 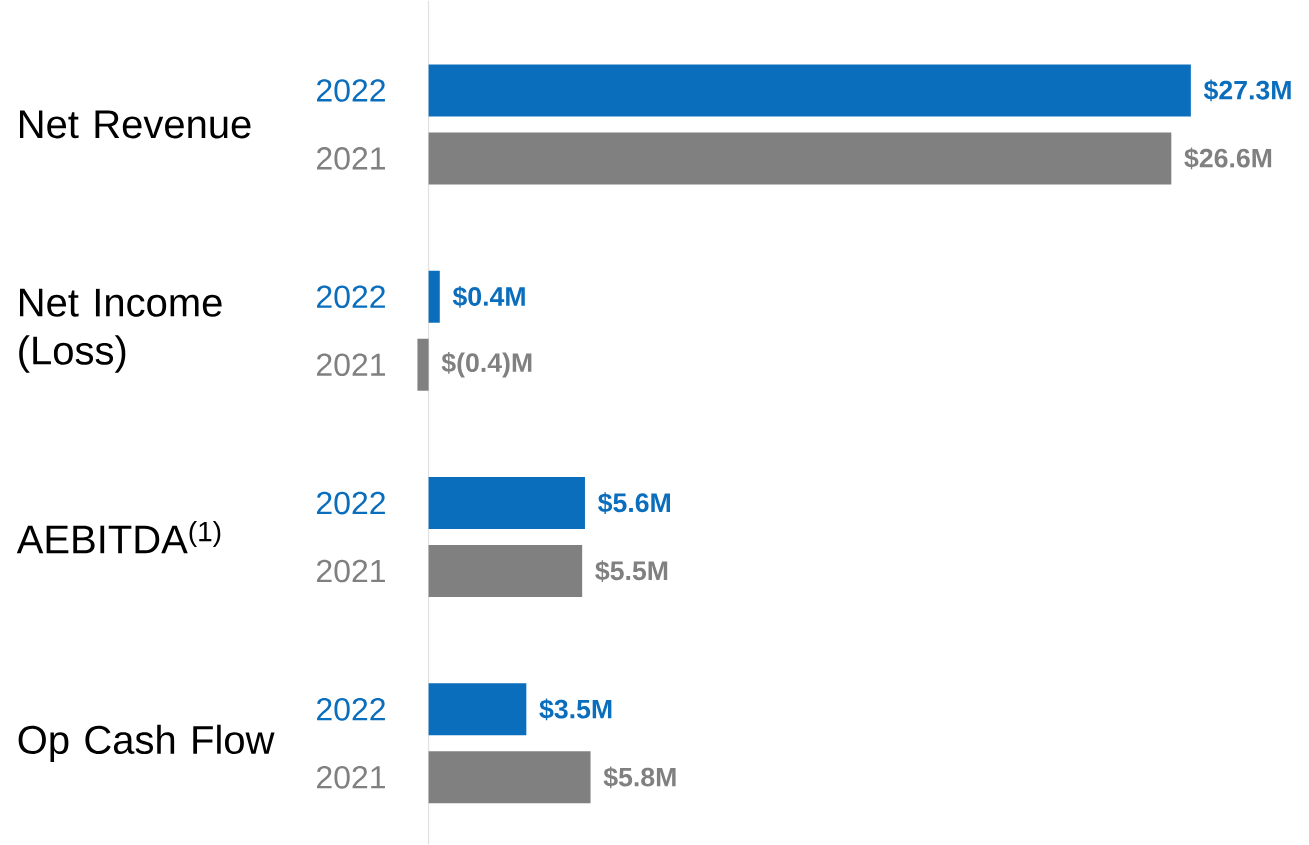 I want to click on data-label: $27.3M, so click(x=1247, y=90).